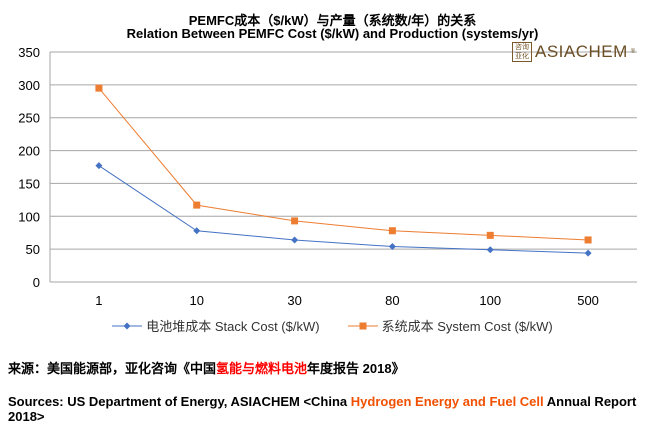 The height and width of the screenshot is (424, 665). I want to click on x-tick-label: 500, so click(588, 300).